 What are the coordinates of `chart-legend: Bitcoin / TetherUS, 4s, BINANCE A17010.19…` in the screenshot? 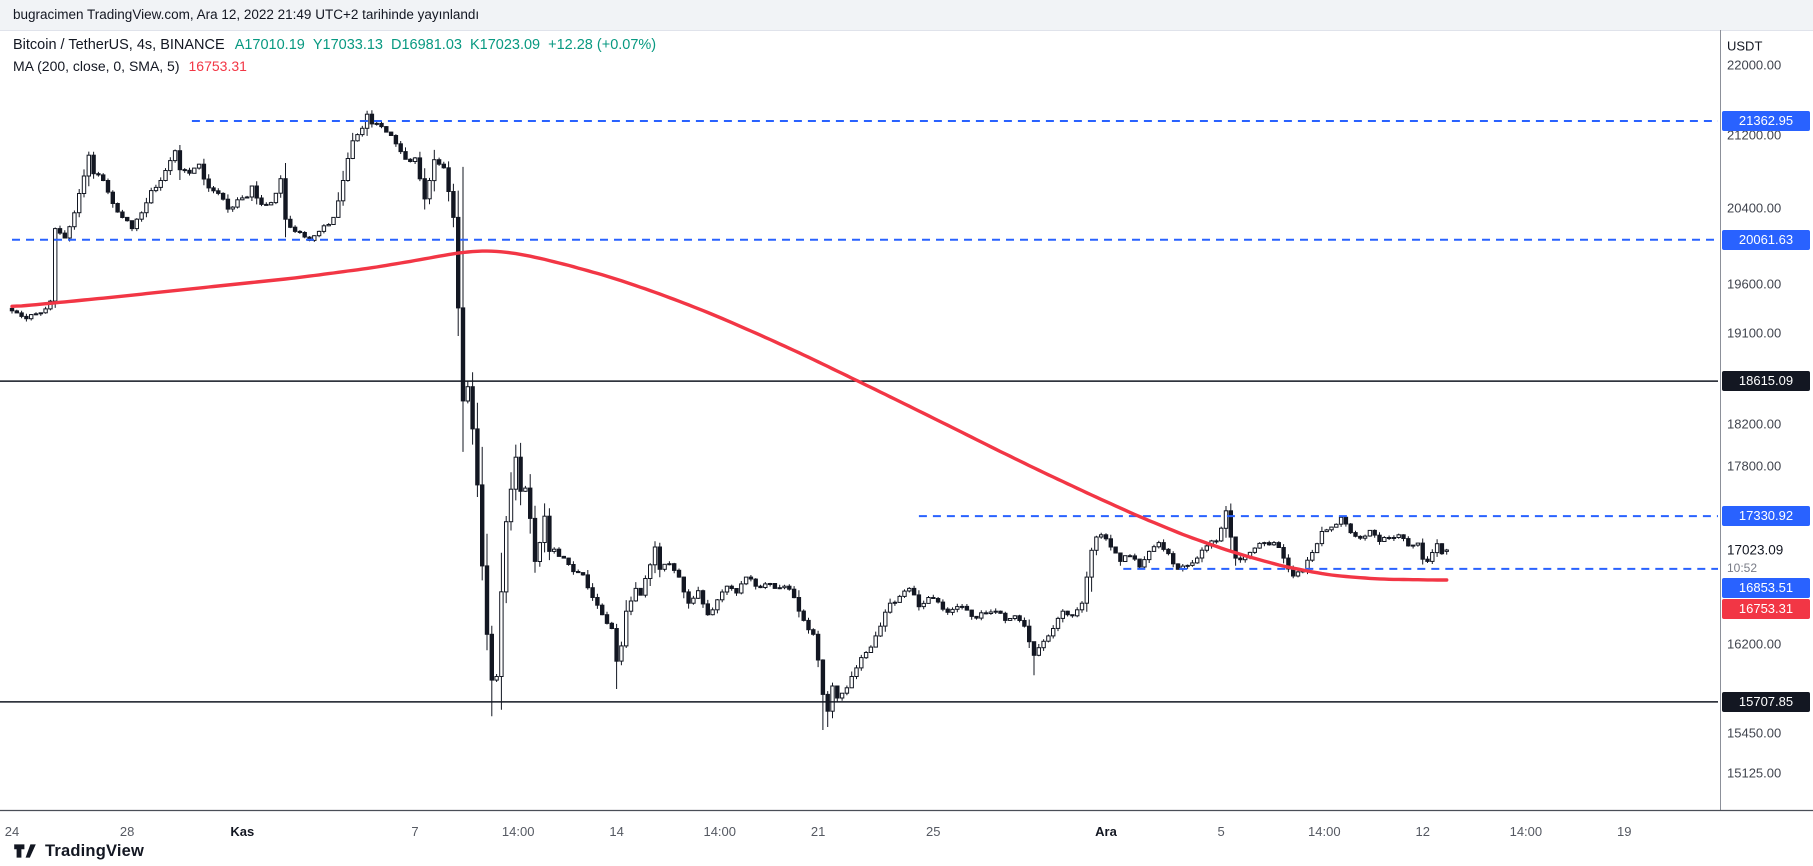 It's located at (334, 55).